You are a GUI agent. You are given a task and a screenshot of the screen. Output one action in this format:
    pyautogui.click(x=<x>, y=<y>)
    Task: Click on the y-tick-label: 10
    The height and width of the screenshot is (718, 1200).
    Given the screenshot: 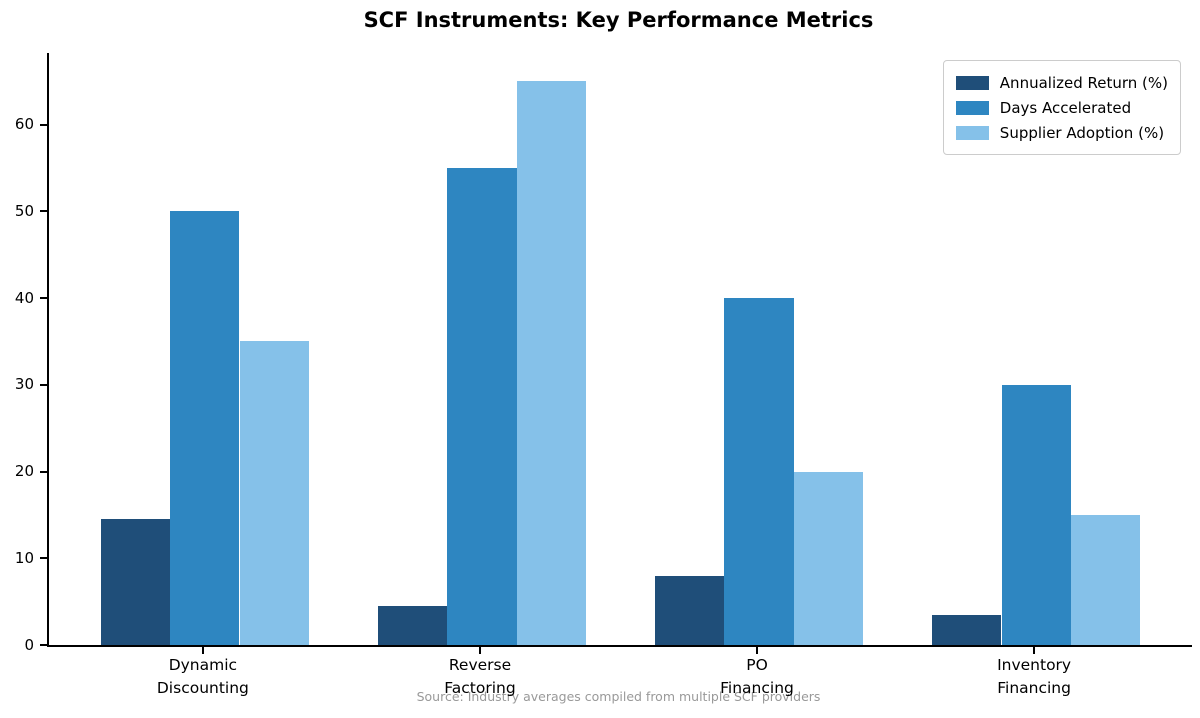 What is the action you would take?
    pyautogui.click(x=24, y=557)
    